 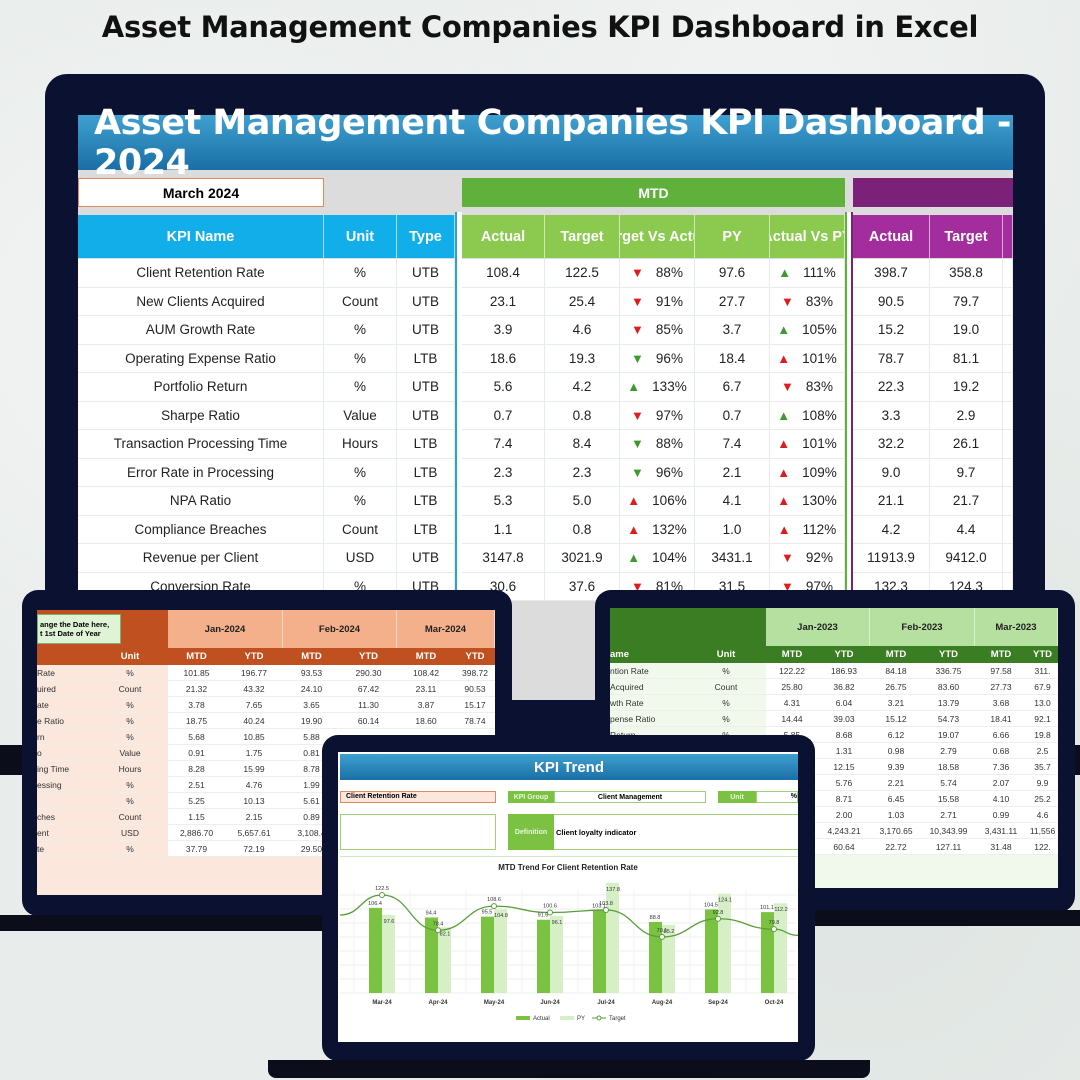 What do you see at coordinates (718, 1003) in the screenshot?
I see `x-tick-label: Sep-24` at bounding box center [718, 1003].